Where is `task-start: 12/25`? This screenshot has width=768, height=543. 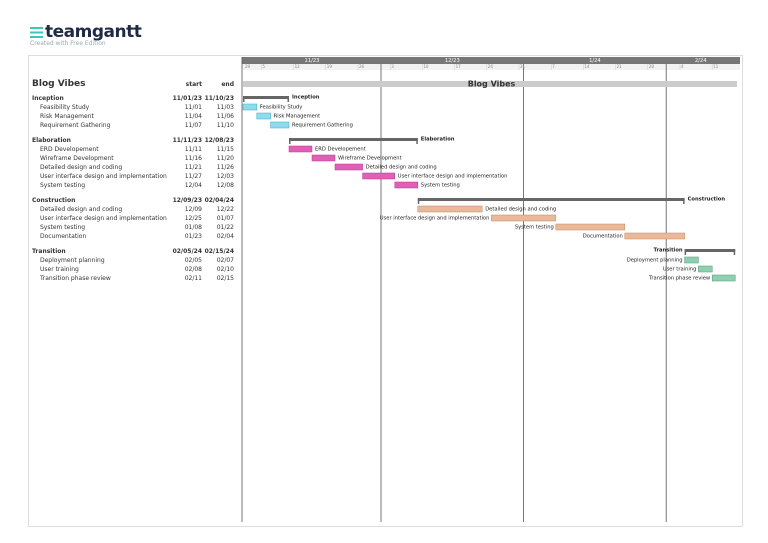 task-start: 12/25 is located at coordinates (193, 218).